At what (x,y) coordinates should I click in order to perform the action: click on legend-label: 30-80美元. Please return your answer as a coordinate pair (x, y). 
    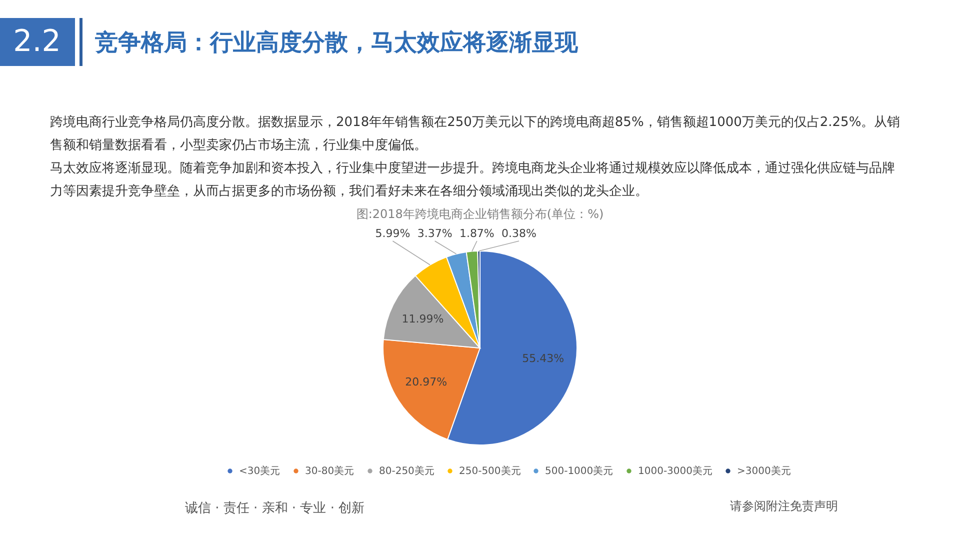
    Looking at the image, I should click on (329, 471).